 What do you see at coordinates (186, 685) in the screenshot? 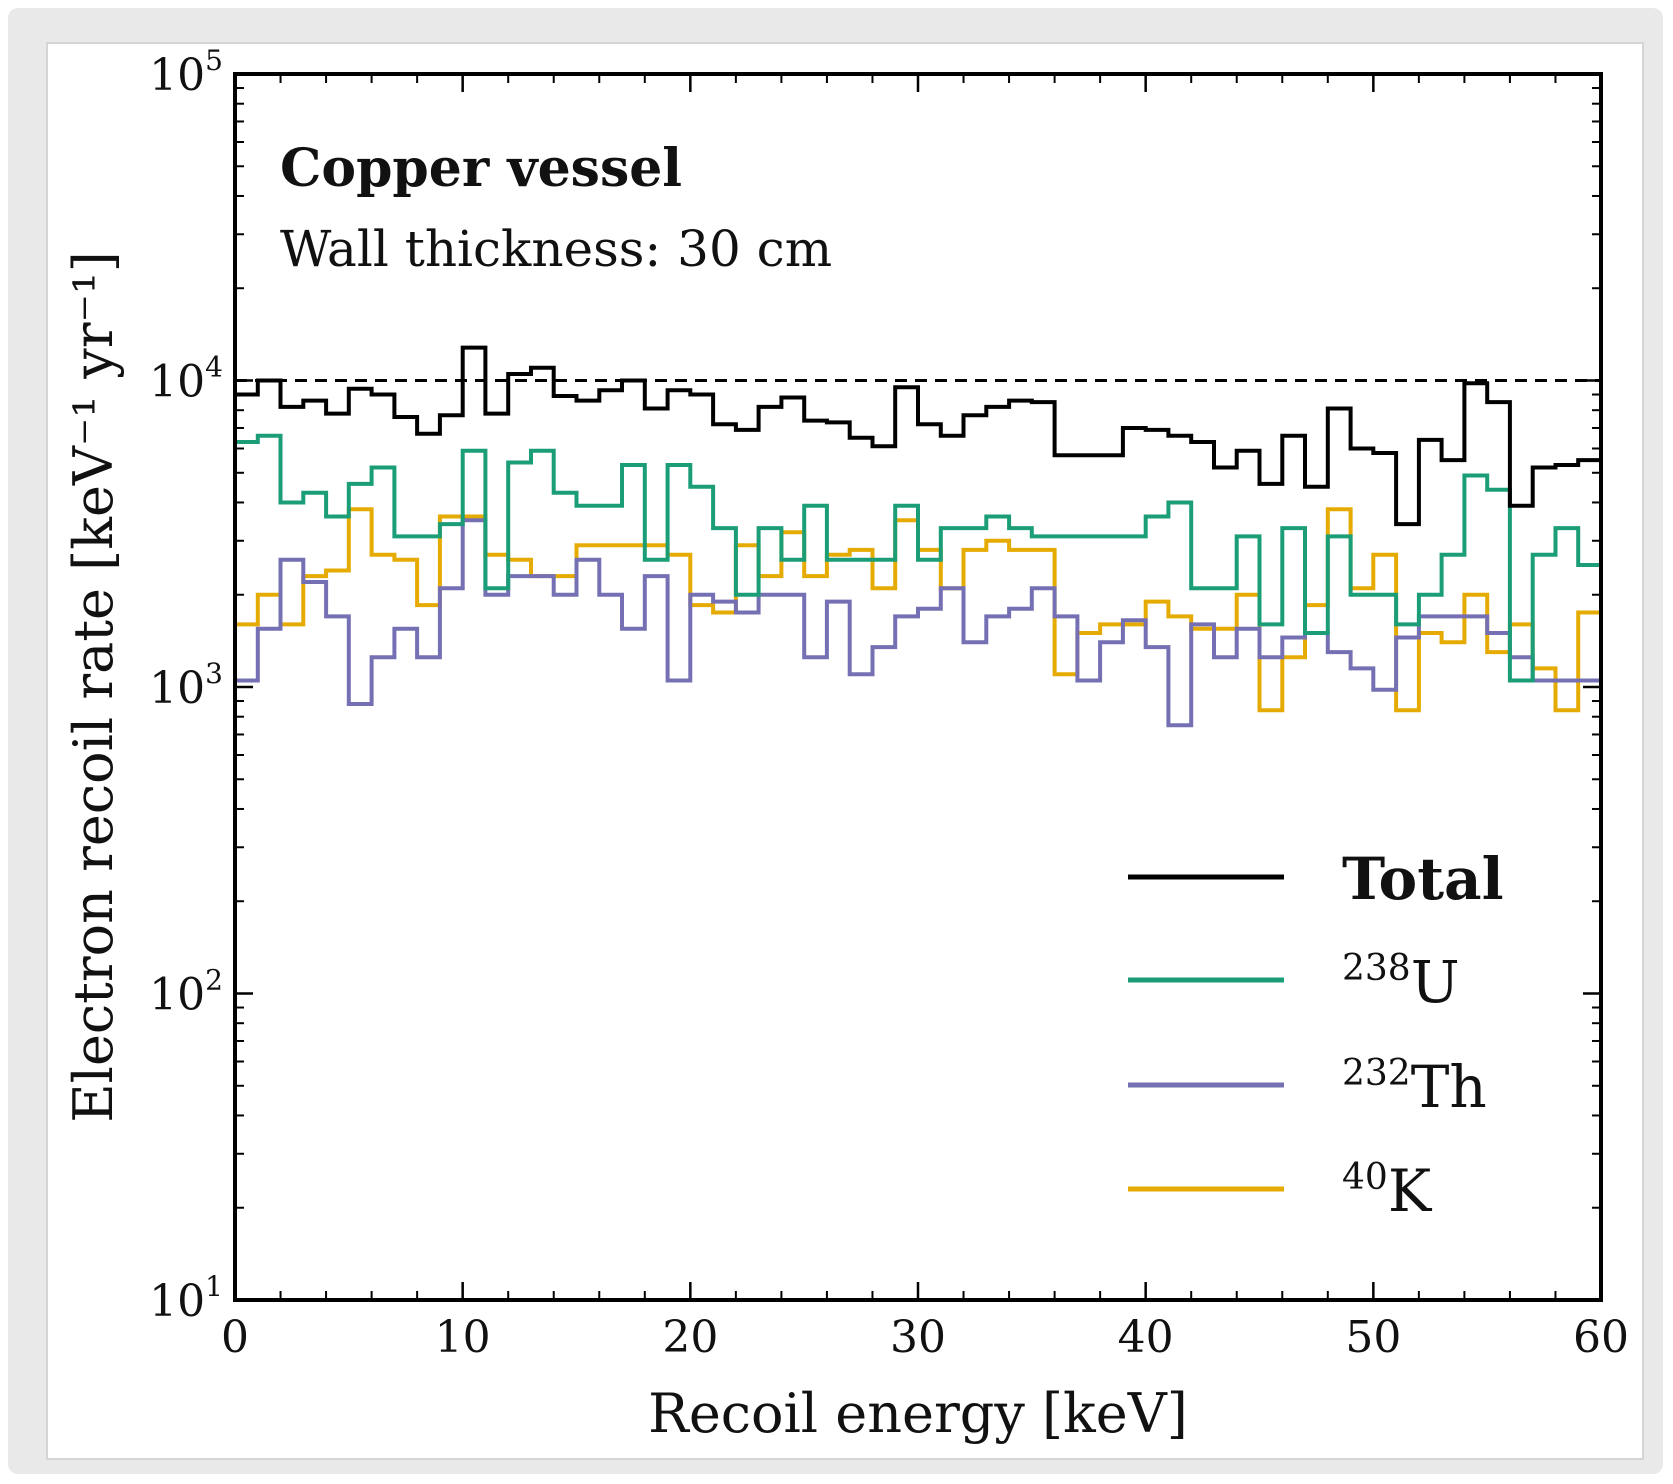
I see `y-tick-label: 10³` at bounding box center [186, 685].